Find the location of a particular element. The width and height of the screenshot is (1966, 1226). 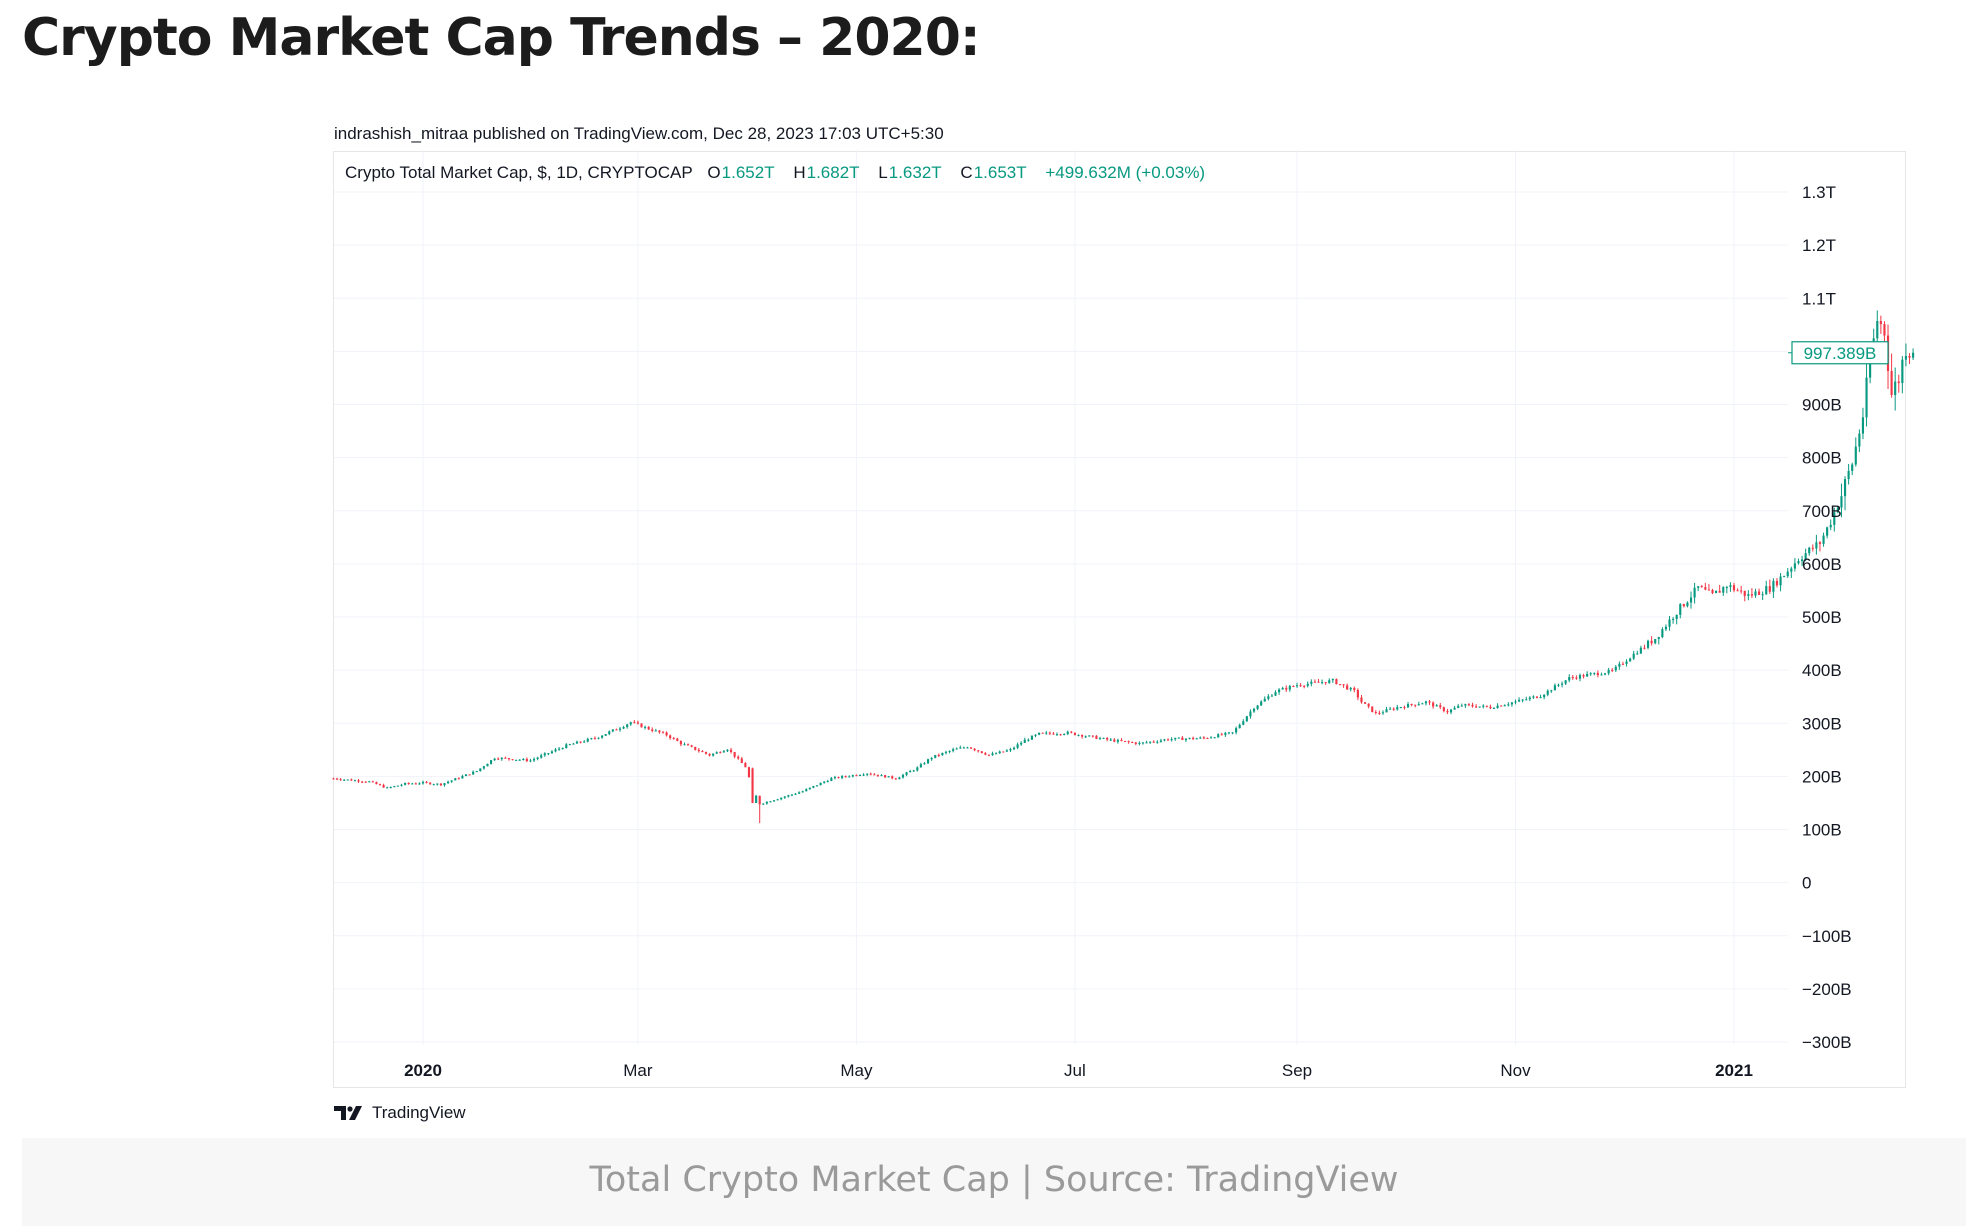

legend-change: +499.632M (+0.03%) is located at coordinates (1125, 172).